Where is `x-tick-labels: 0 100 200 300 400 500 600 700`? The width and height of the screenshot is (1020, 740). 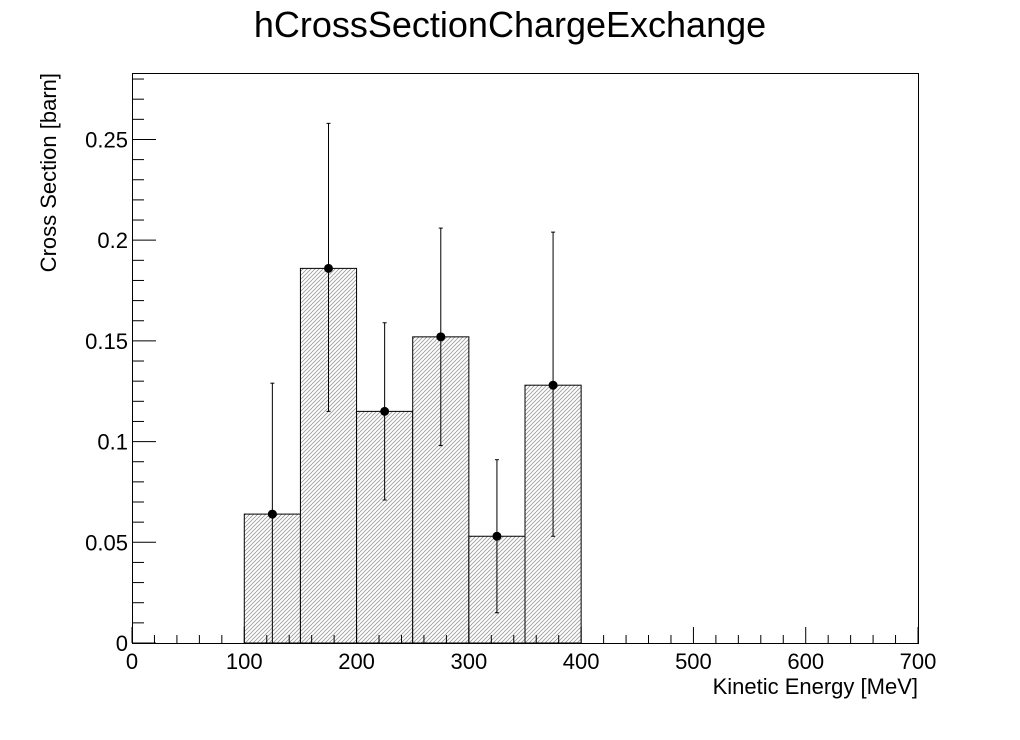 x-tick-labels: 0 100 200 300 400 500 600 700 is located at coordinates (531, 661).